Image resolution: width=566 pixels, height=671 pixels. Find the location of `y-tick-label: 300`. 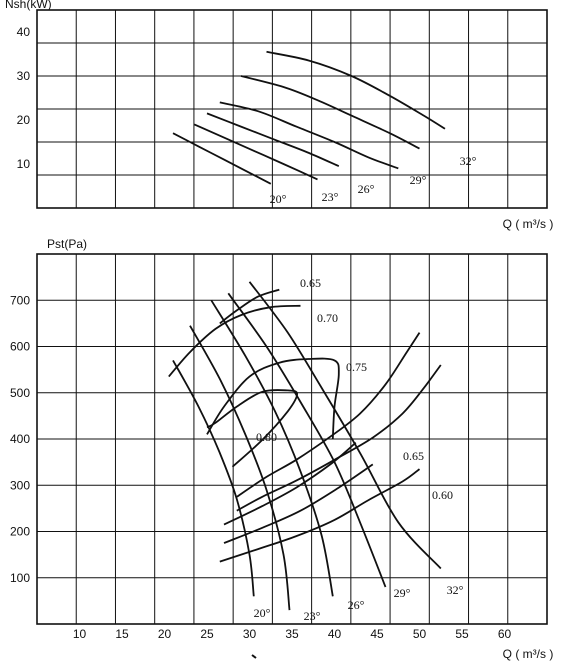

y-tick-label: 300 is located at coordinates (20, 485).